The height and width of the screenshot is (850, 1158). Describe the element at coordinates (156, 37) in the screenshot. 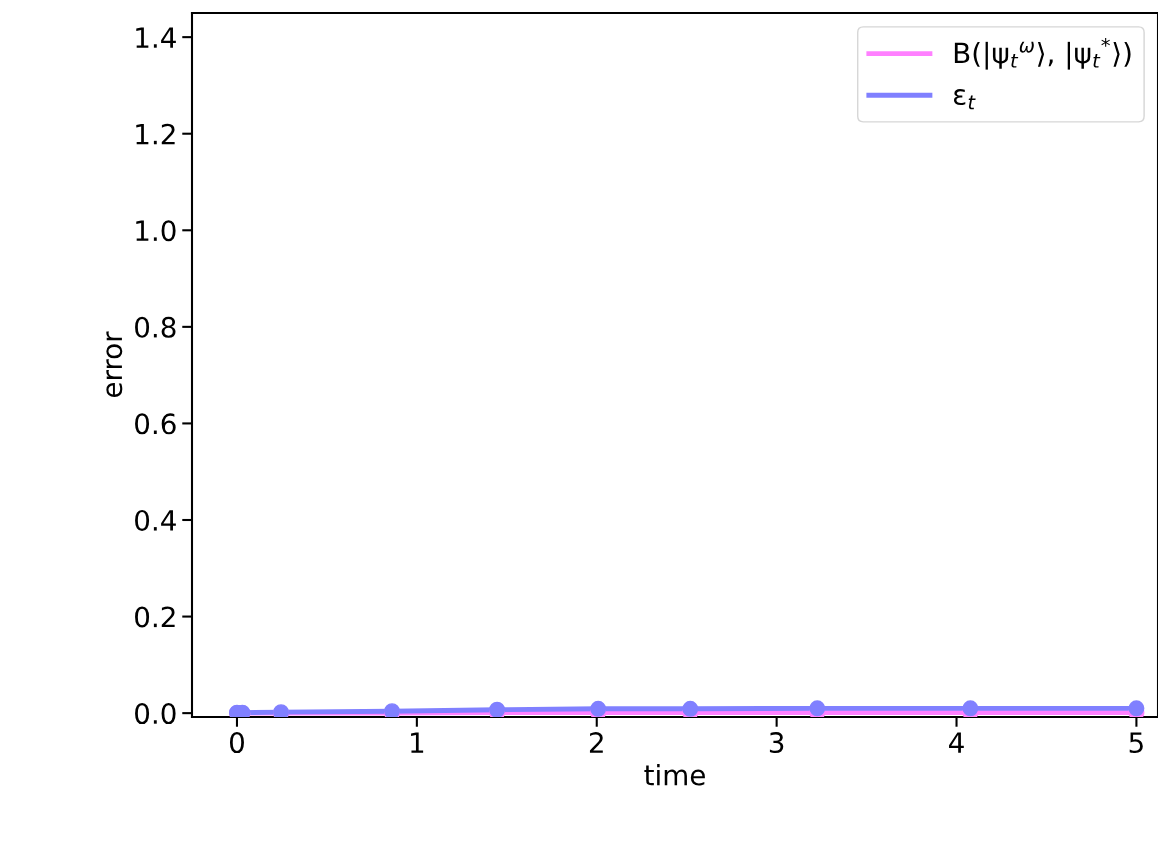

I see `y-tick-label: 1.4` at that location.